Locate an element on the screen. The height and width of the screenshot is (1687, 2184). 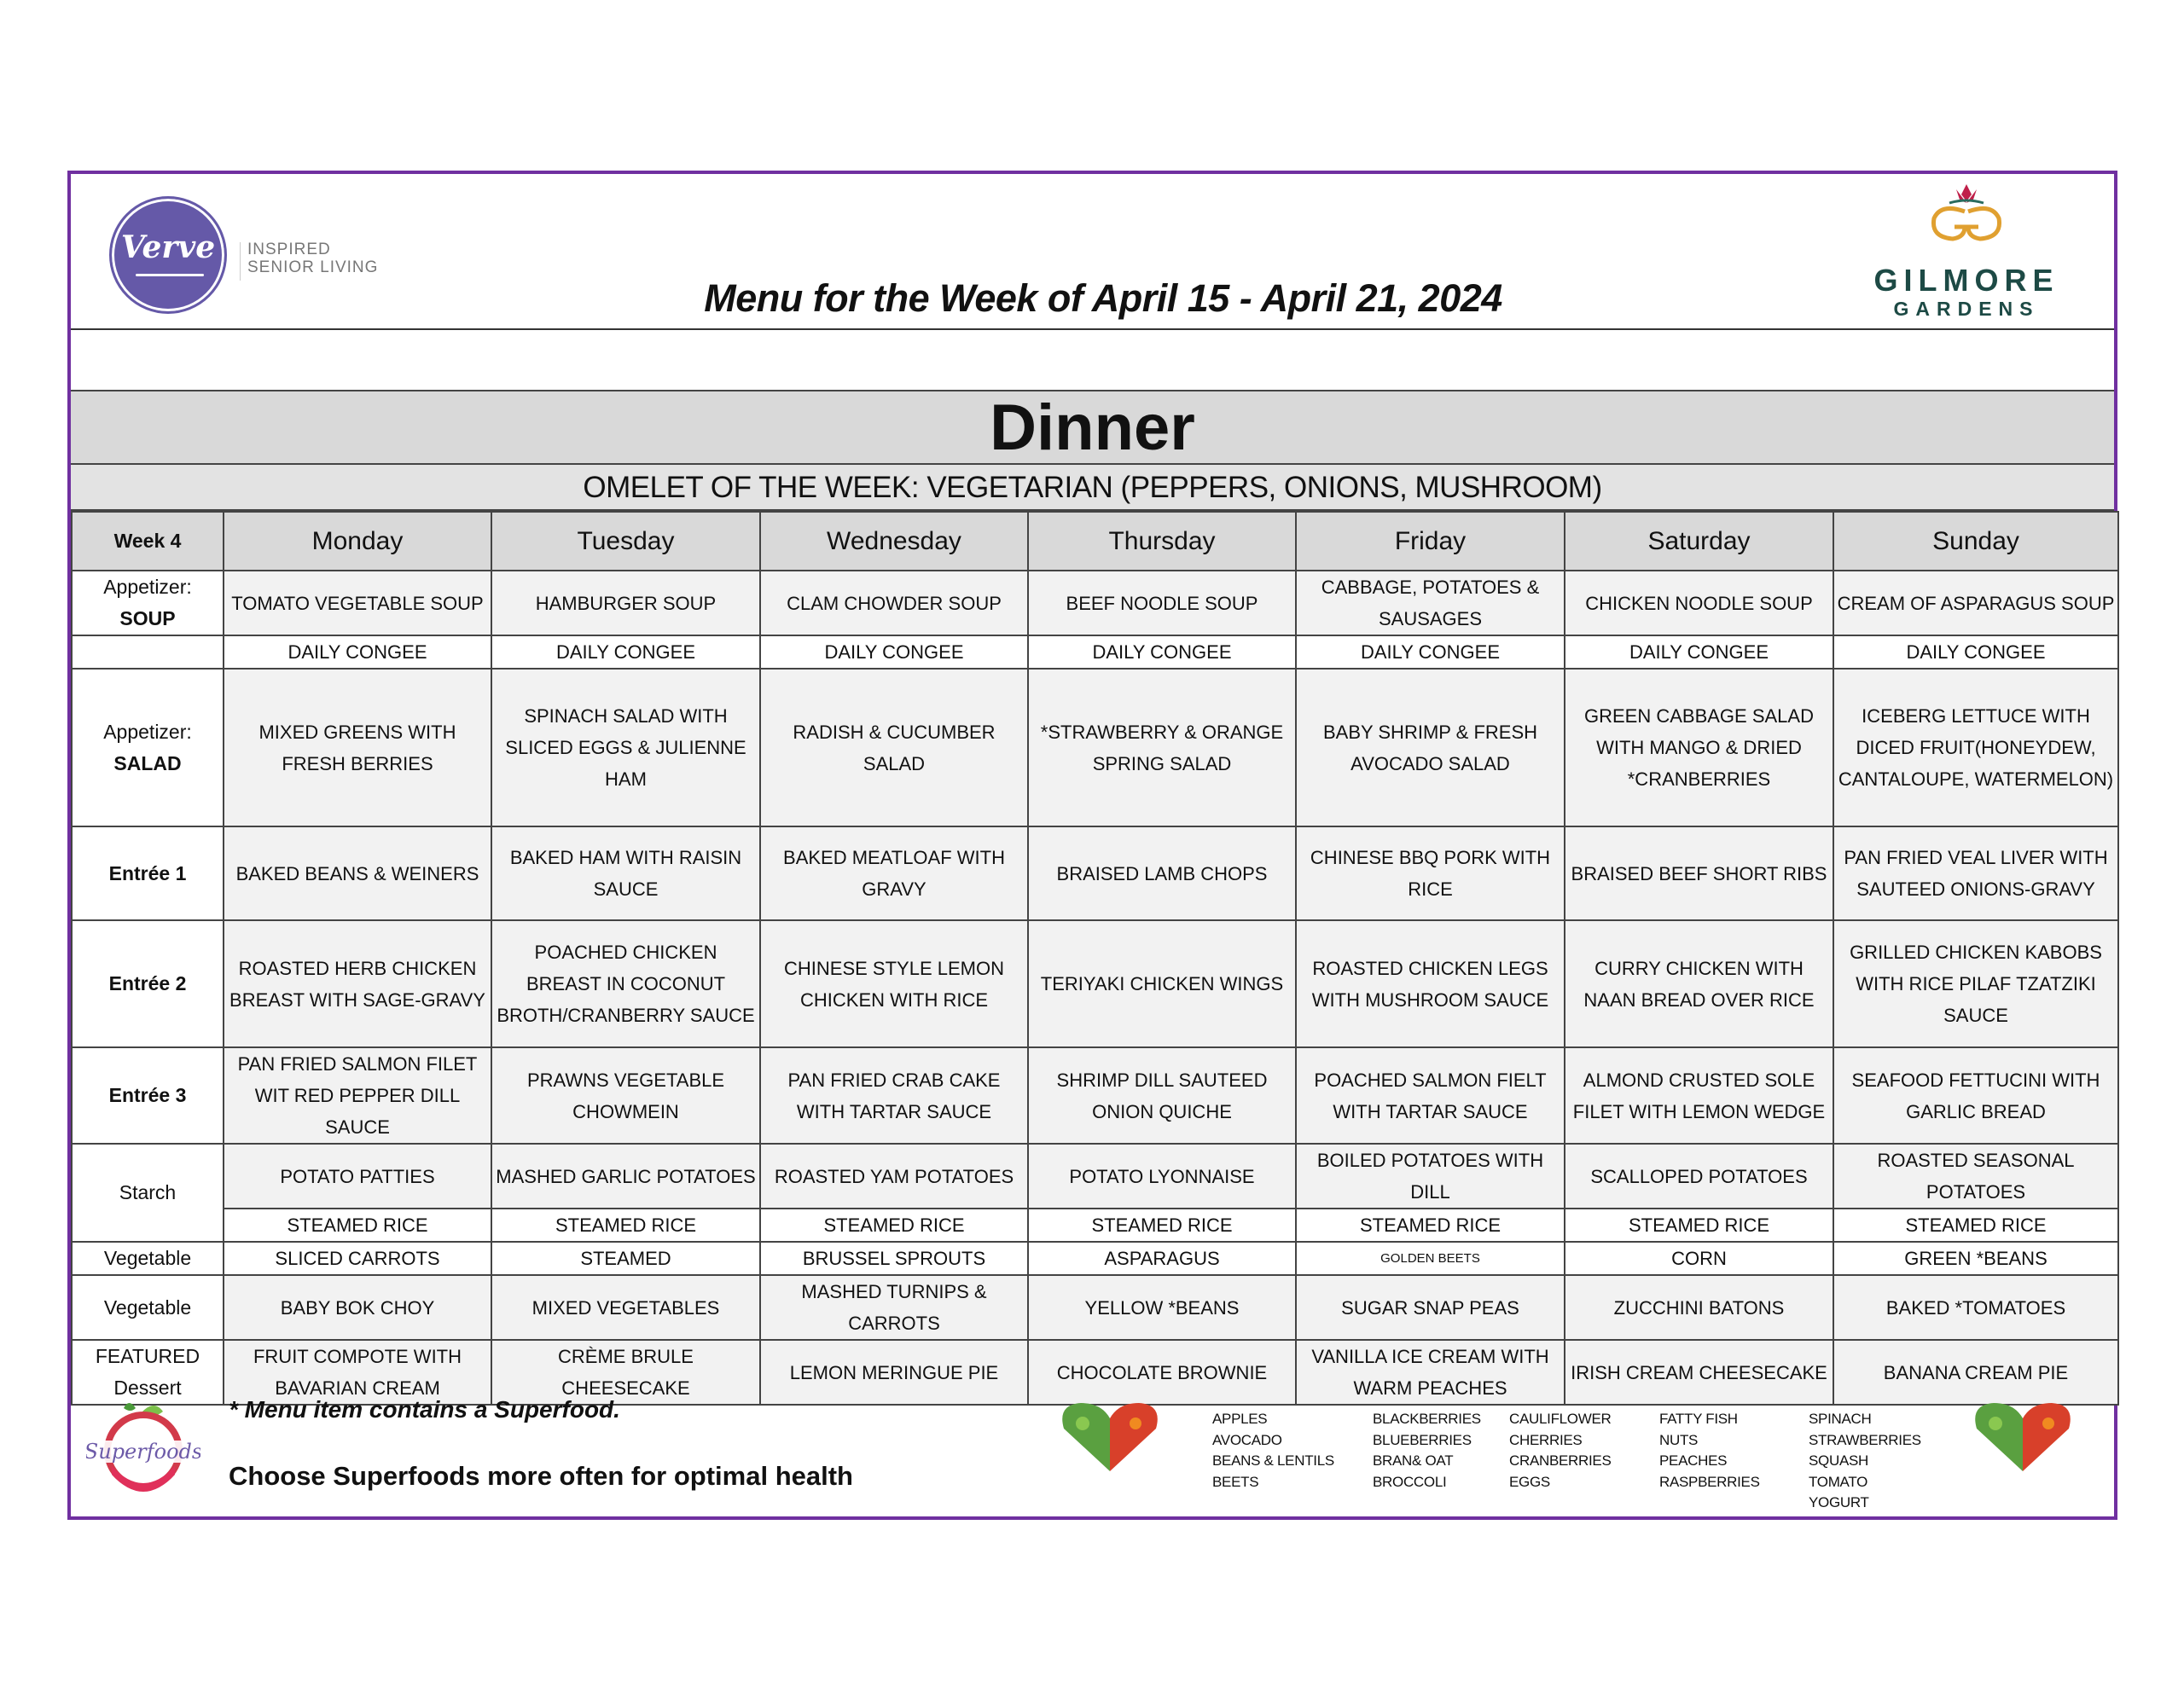
menu-cell-saturday: BRAISED BEEF SHORT RIBS is located at coordinates (1699, 873).